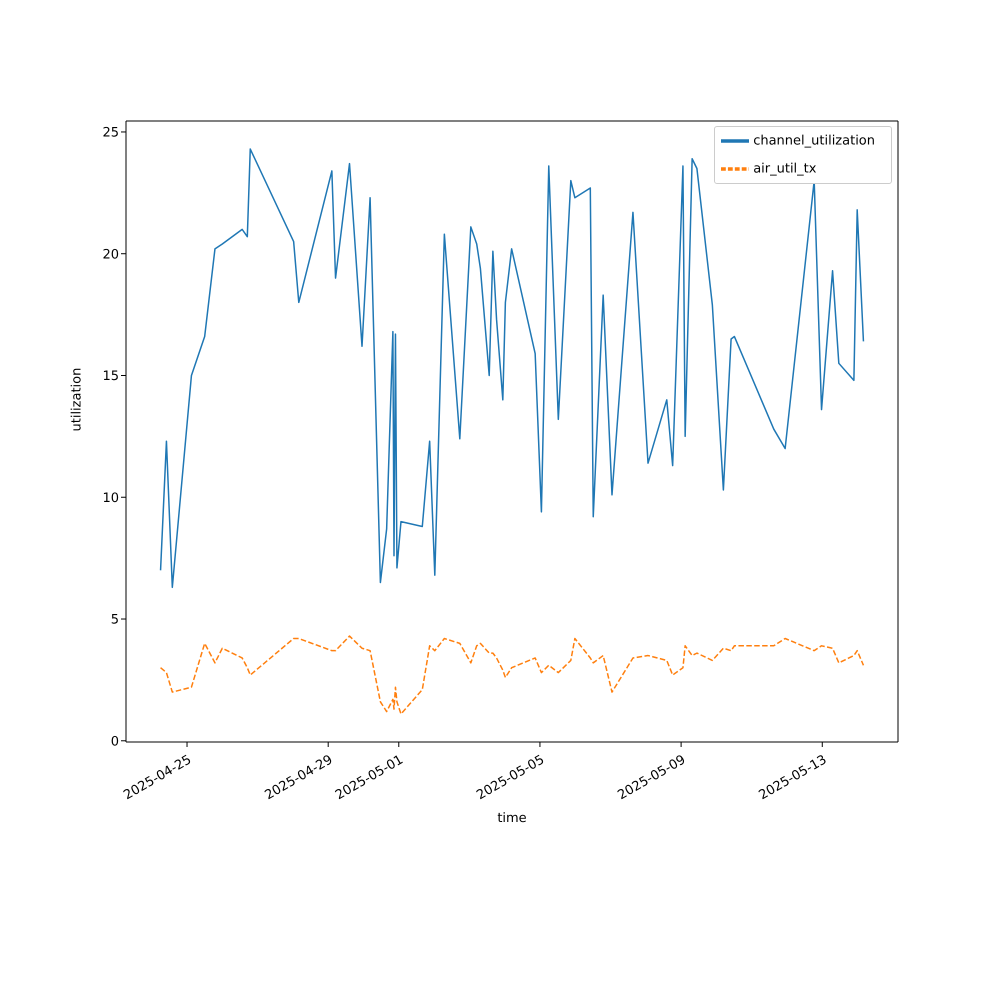 The width and height of the screenshot is (1000, 1000). Describe the element at coordinates (784, 169) in the screenshot. I see `legend-label: air_util_tx` at that location.